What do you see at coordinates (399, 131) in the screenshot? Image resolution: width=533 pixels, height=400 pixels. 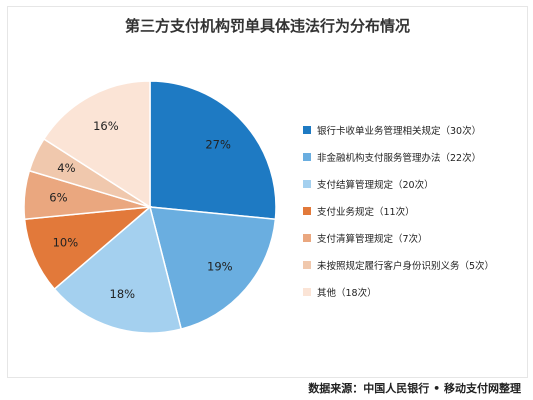 I see `legend-label: 银行卡收单业务管理相关规定（30次）` at bounding box center [399, 131].